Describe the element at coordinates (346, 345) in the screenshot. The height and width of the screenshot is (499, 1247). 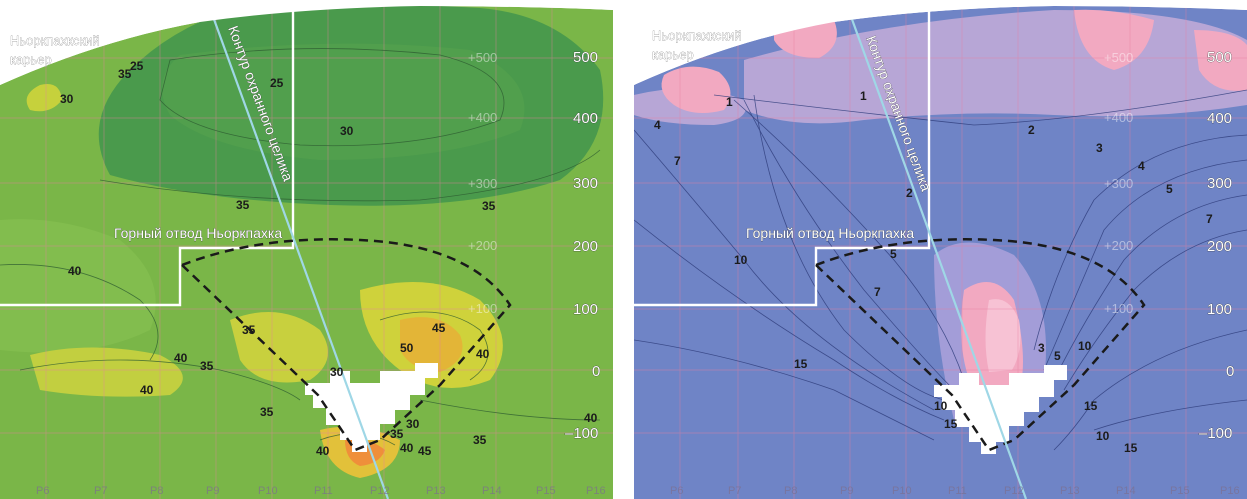
I see `left-pit-outline` at that location.